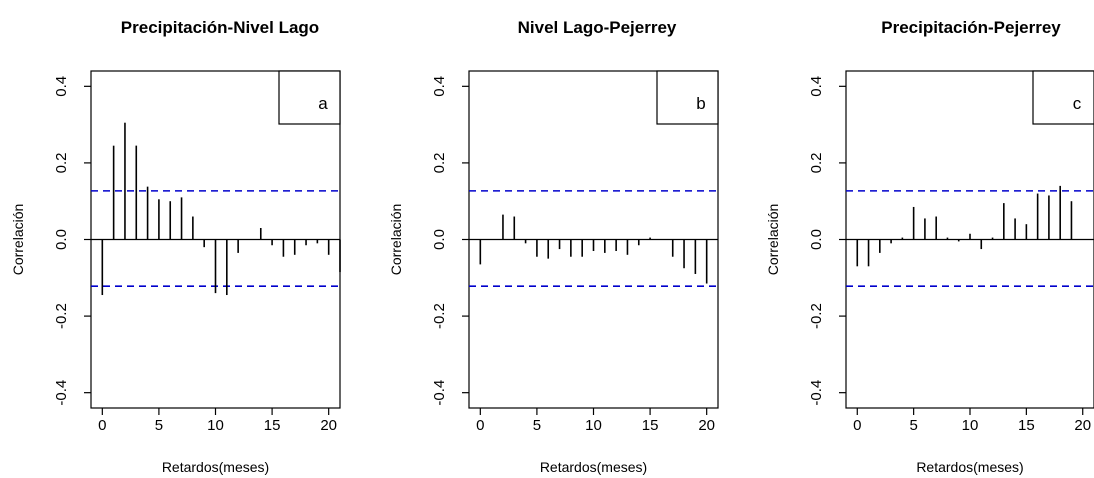 This screenshot has width=1094, height=478. I want to click on panel-title: Precipitación-Pejerrey, so click(971, 27).